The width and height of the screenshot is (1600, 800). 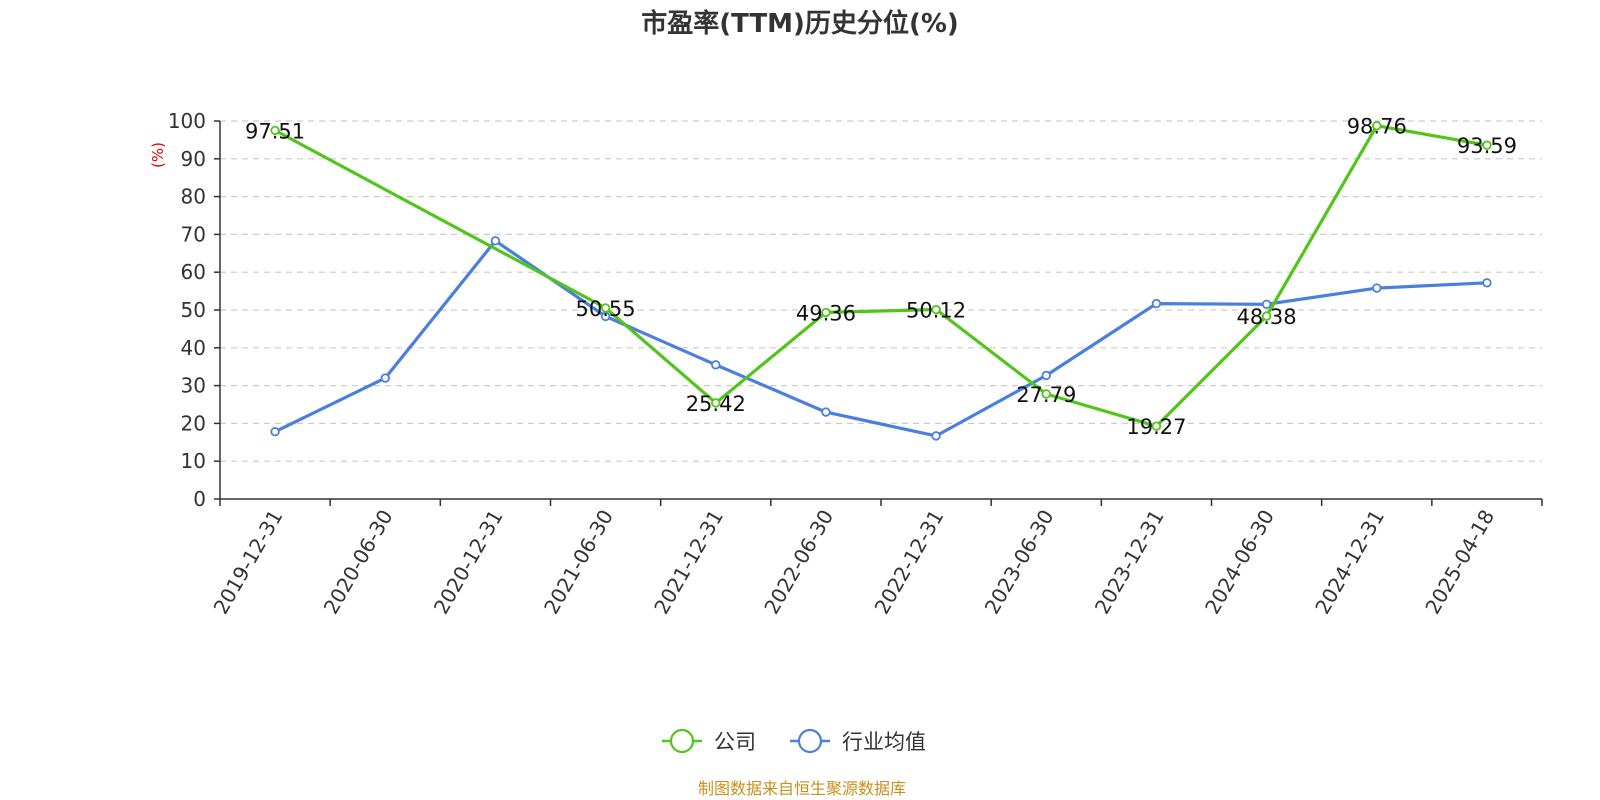 I want to click on x-tick-label: 2023-12-31, so click(x=1129, y=562).